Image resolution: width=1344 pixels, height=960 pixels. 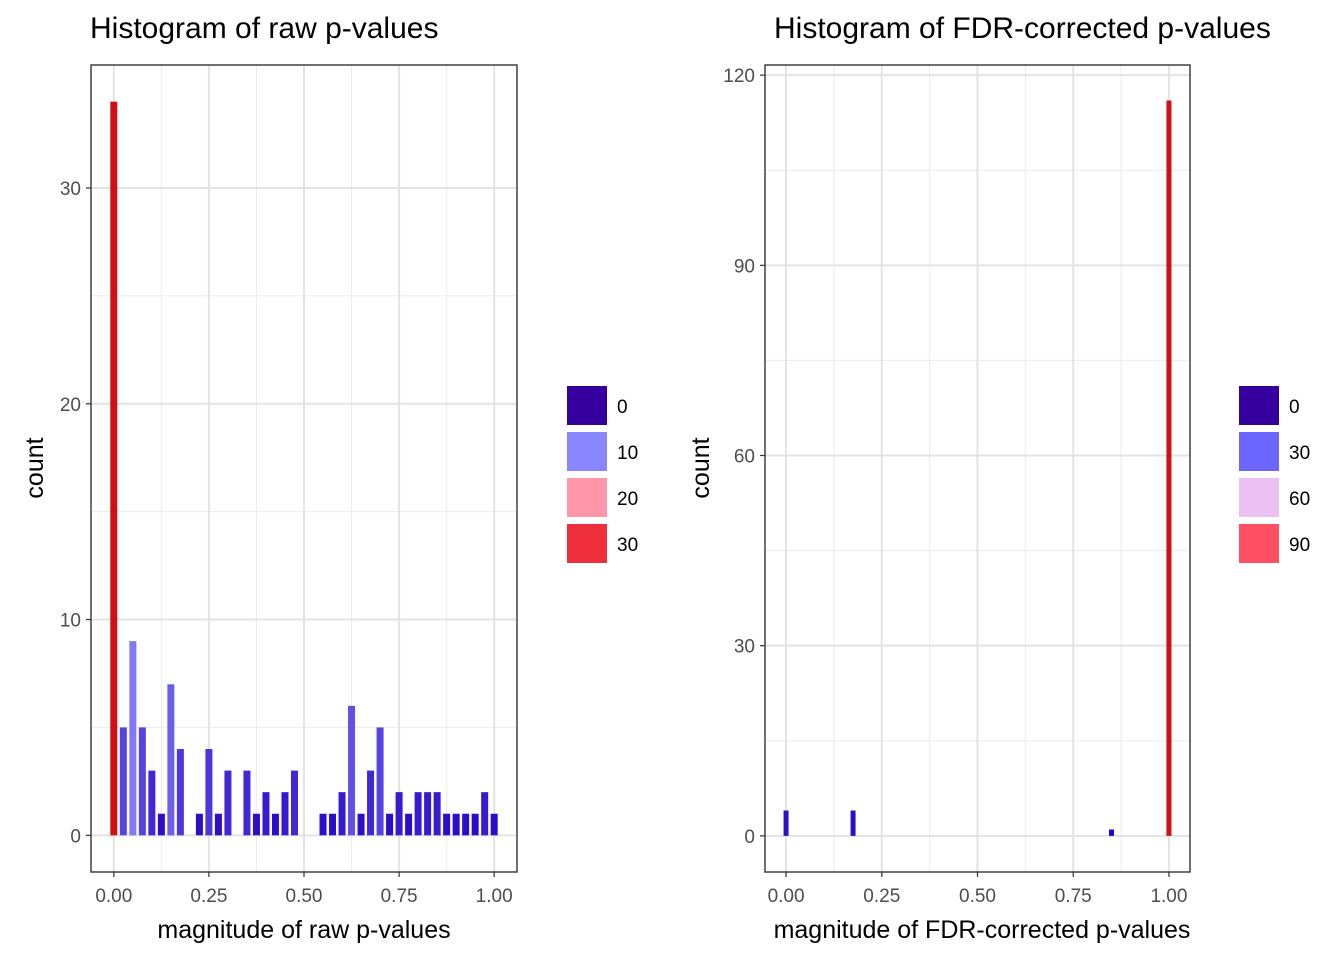 What do you see at coordinates (982, 930) in the screenshot?
I see `x-axis-label: magnitude of FDR-corrected p-values` at bounding box center [982, 930].